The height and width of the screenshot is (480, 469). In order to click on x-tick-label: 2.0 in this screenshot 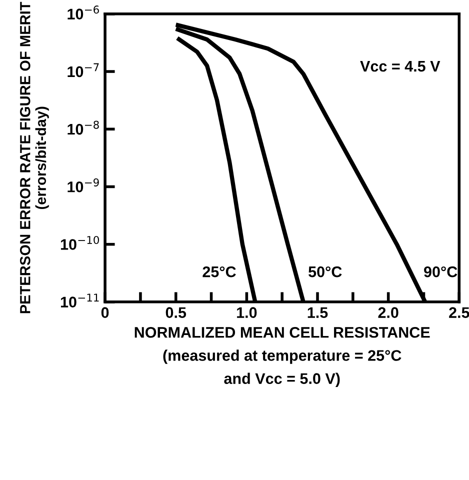, I will do `click(388, 312)`.